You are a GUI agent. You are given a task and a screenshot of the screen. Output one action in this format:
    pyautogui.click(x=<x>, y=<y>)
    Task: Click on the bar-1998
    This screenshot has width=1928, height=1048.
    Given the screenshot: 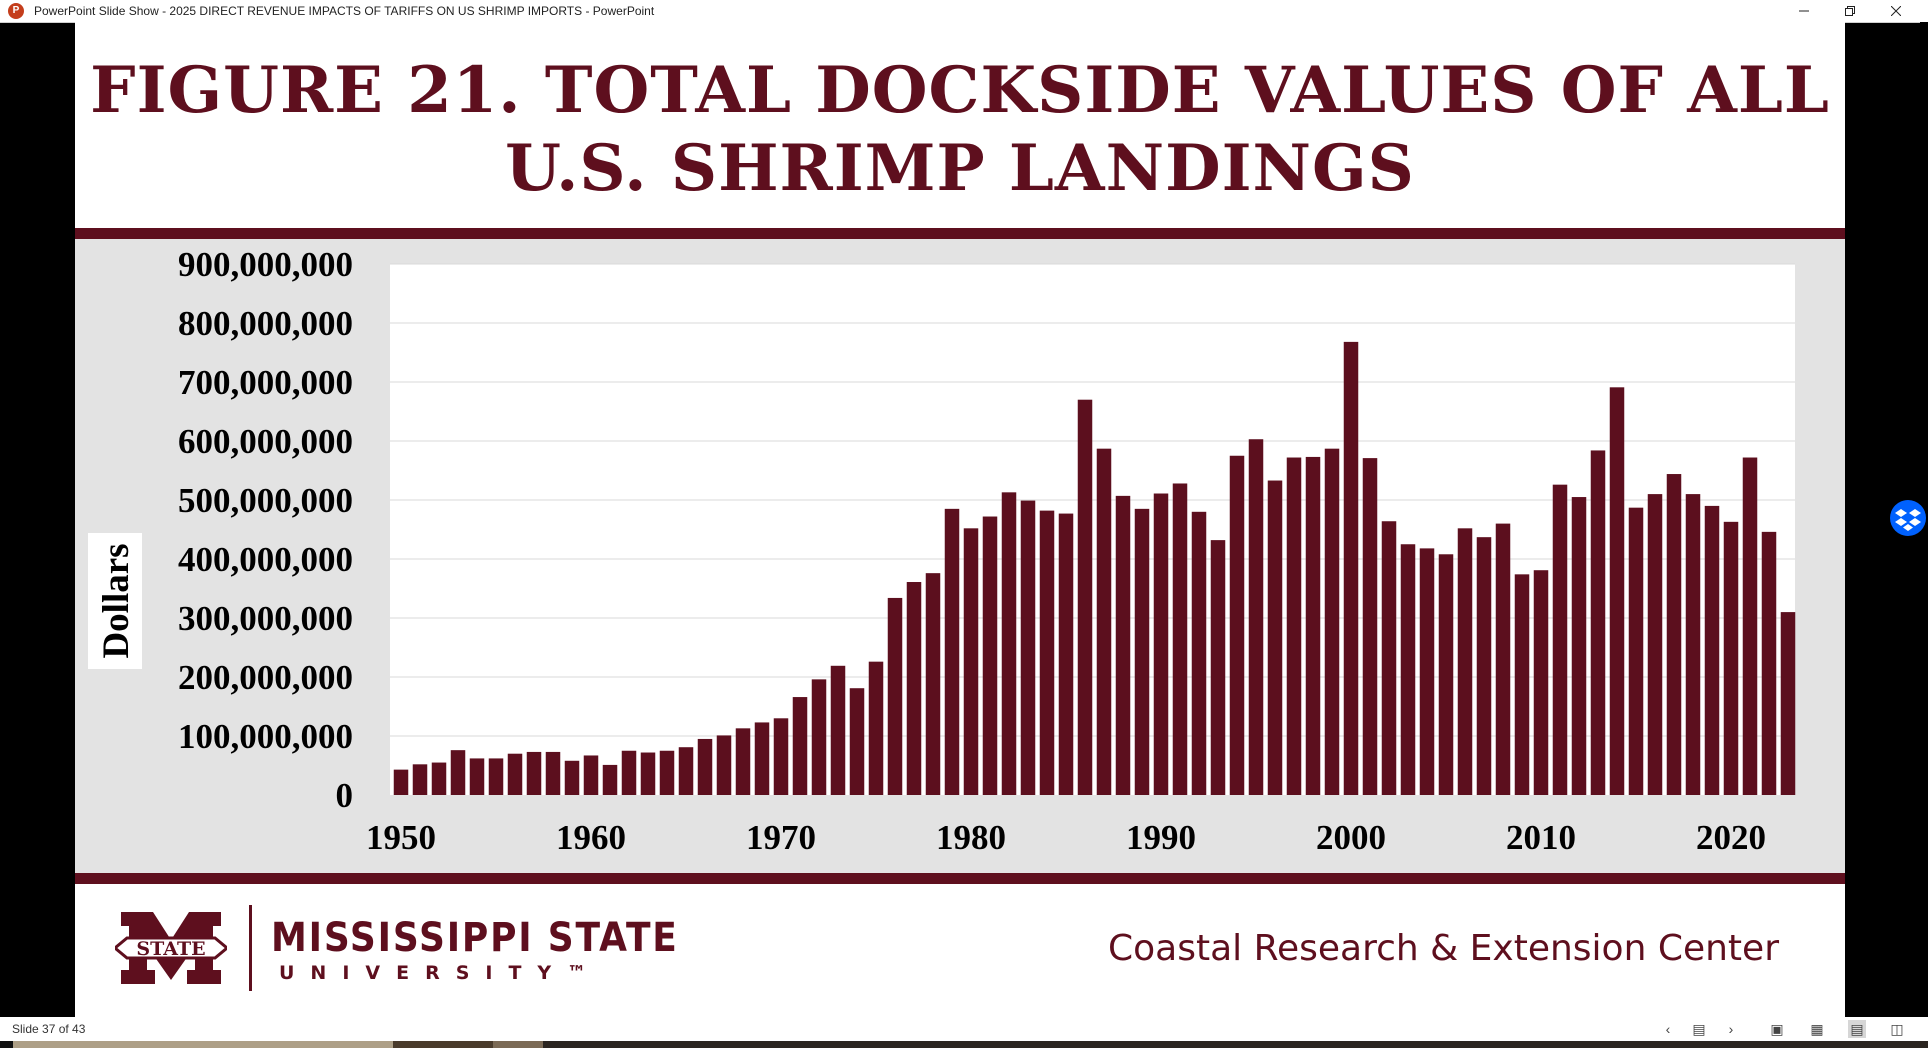 What is the action you would take?
    pyautogui.click(x=1313, y=625)
    